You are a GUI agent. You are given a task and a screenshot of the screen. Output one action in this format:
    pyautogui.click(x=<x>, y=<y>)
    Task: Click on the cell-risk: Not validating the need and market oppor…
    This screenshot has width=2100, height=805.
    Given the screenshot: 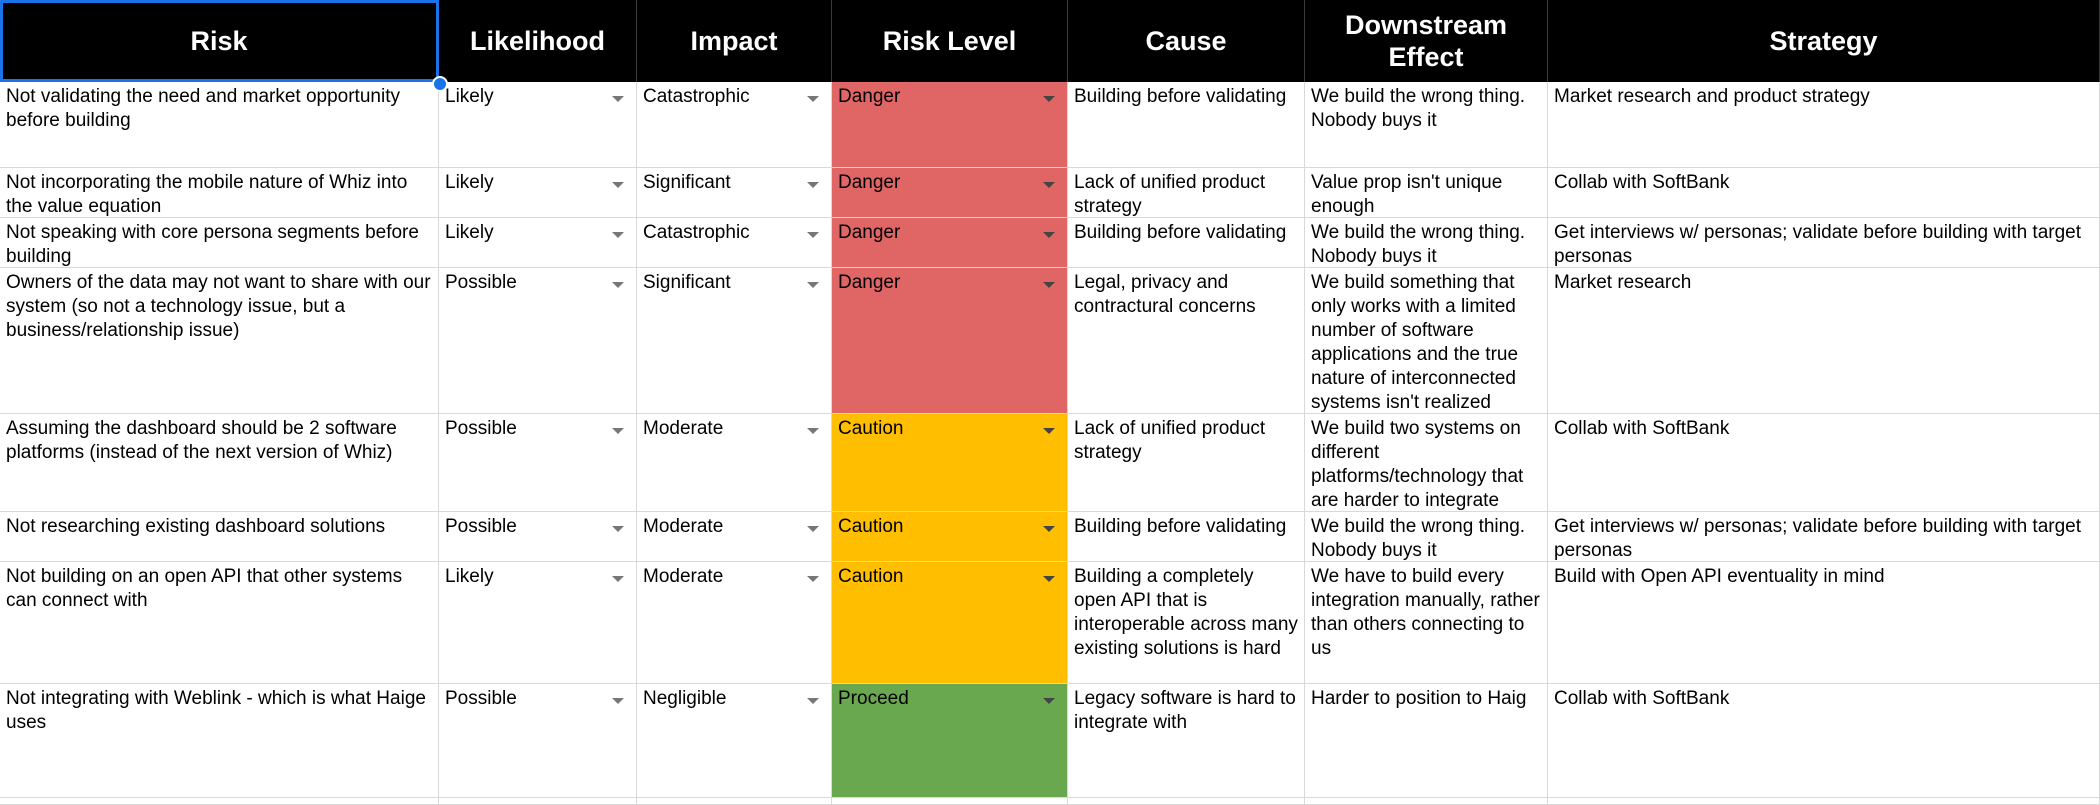 What is the action you would take?
    pyautogui.click(x=219, y=125)
    